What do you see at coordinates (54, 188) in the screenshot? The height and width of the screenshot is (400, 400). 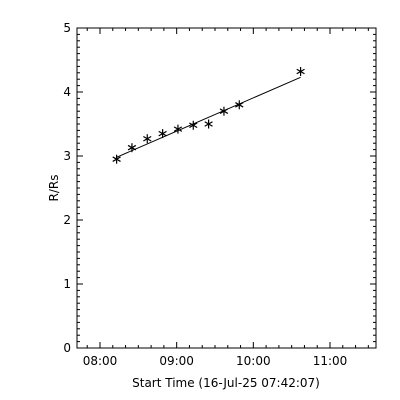 I see `y-axis-label: R/Rs` at bounding box center [54, 188].